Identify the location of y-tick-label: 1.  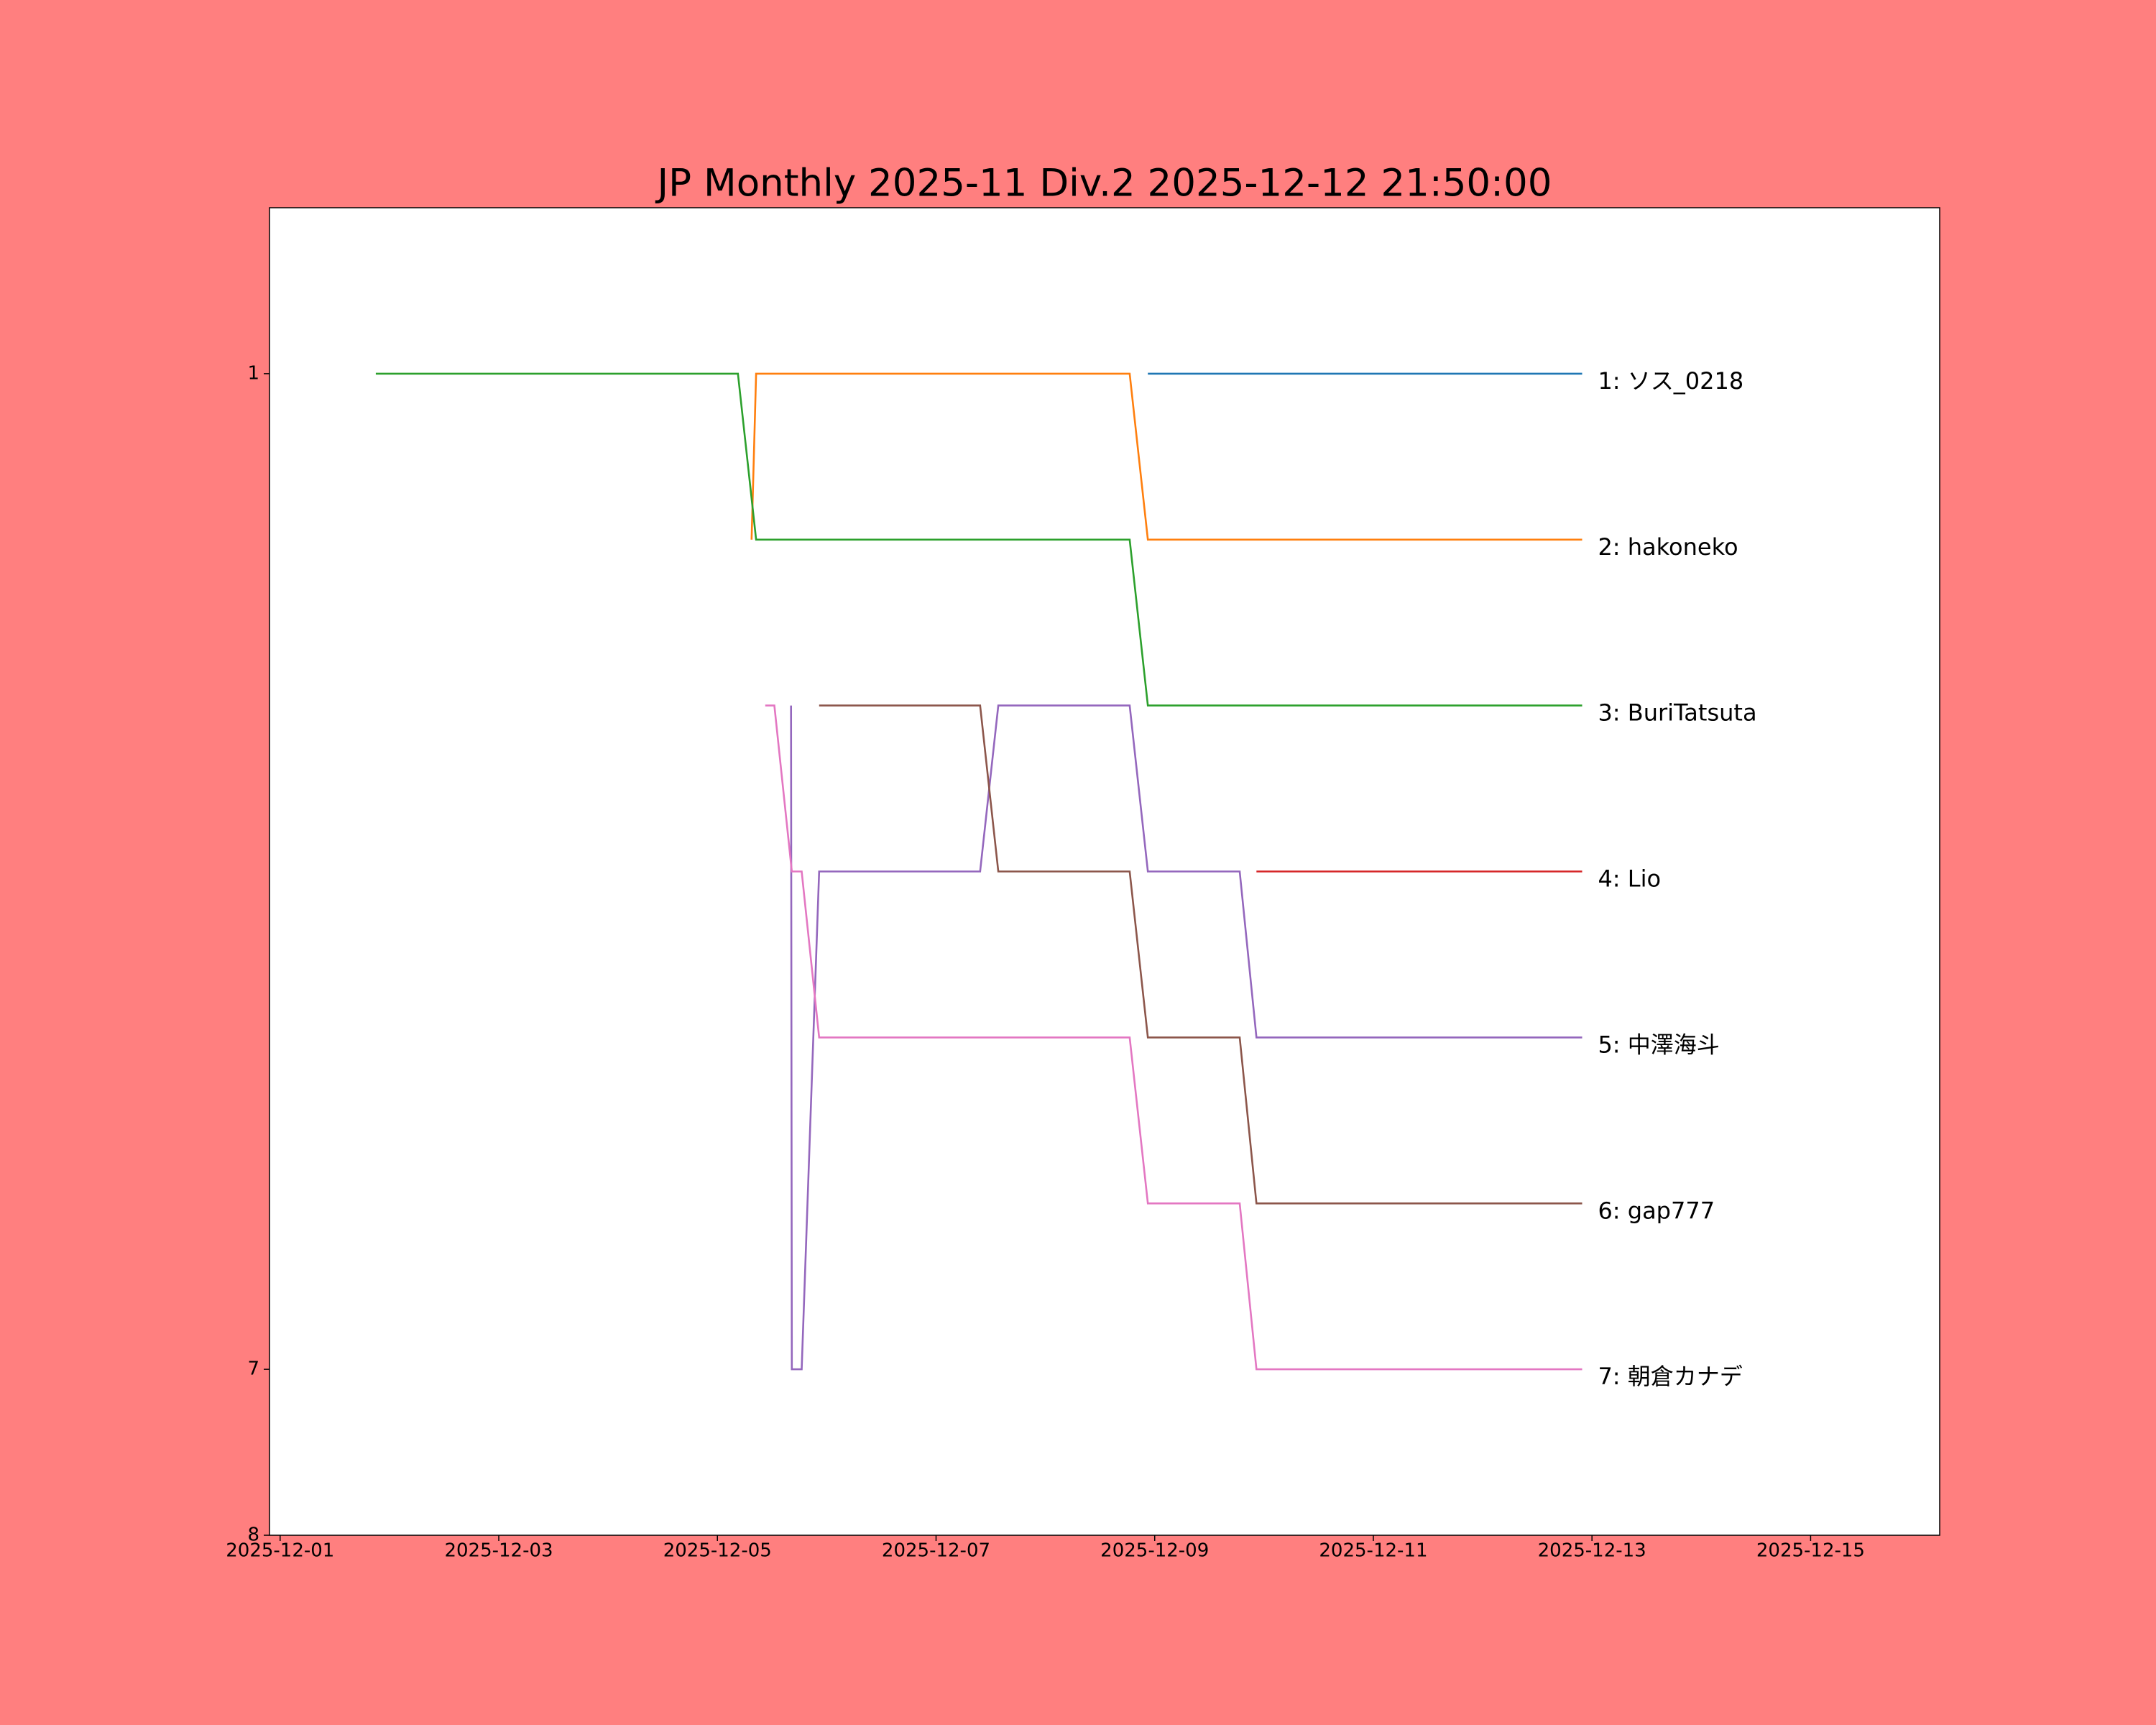
(253, 373).